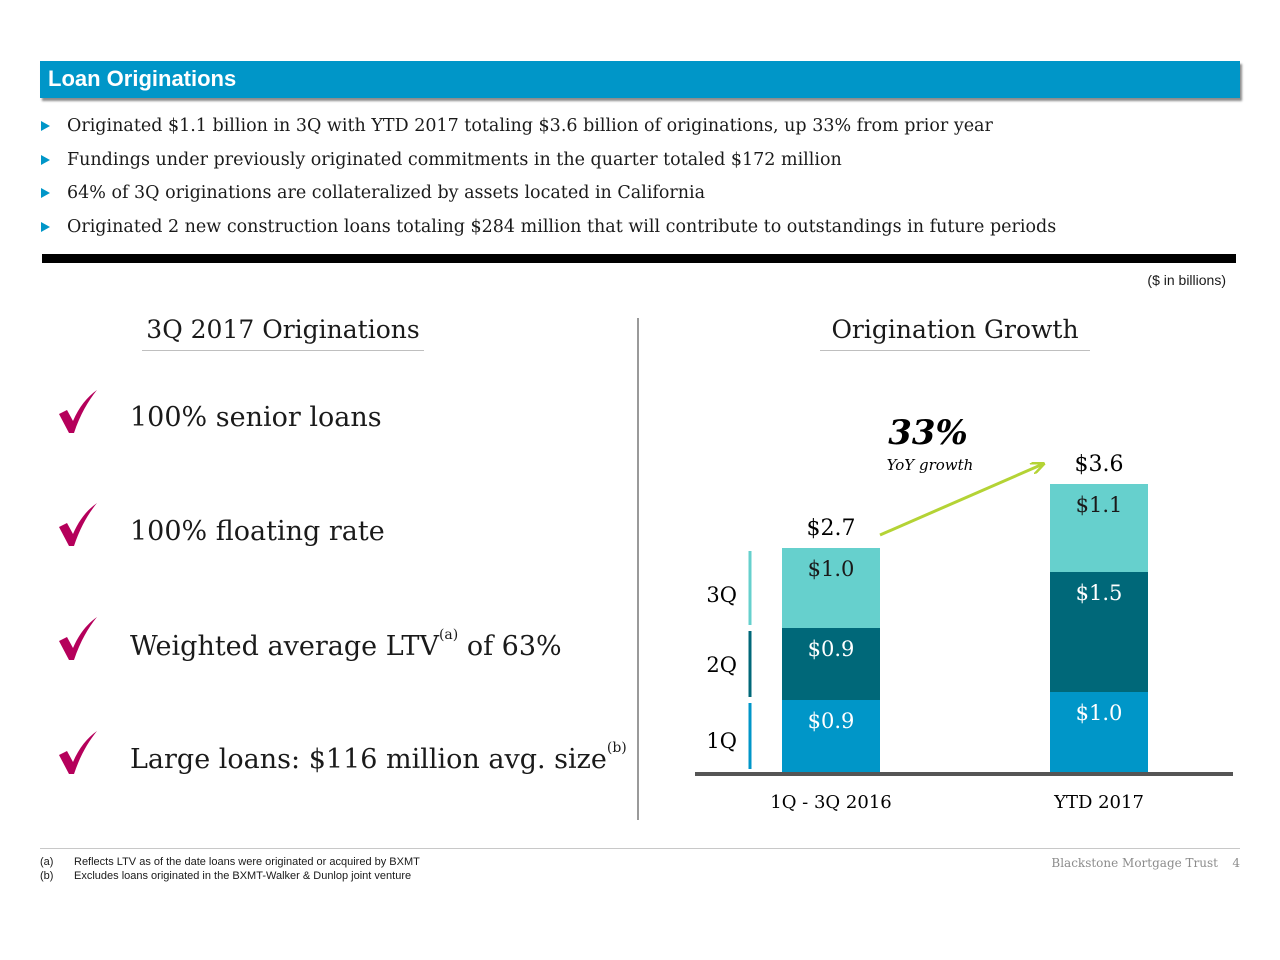 The image size is (1280, 960). I want to click on feature-large-loans: Large loans: $116 million avg. size(b), so click(378, 757).